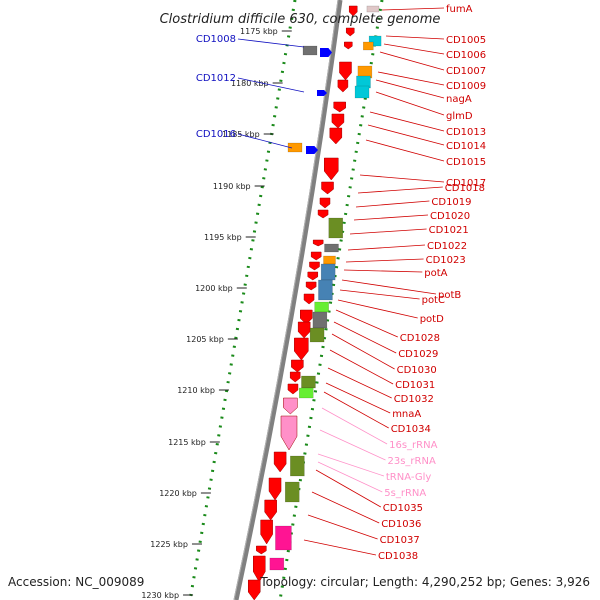 This screenshot has height=600, width=600. Describe the element at coordinates (76, 582) in the screenshot. I see `accession-text: Accession: NC_009089` at that location.